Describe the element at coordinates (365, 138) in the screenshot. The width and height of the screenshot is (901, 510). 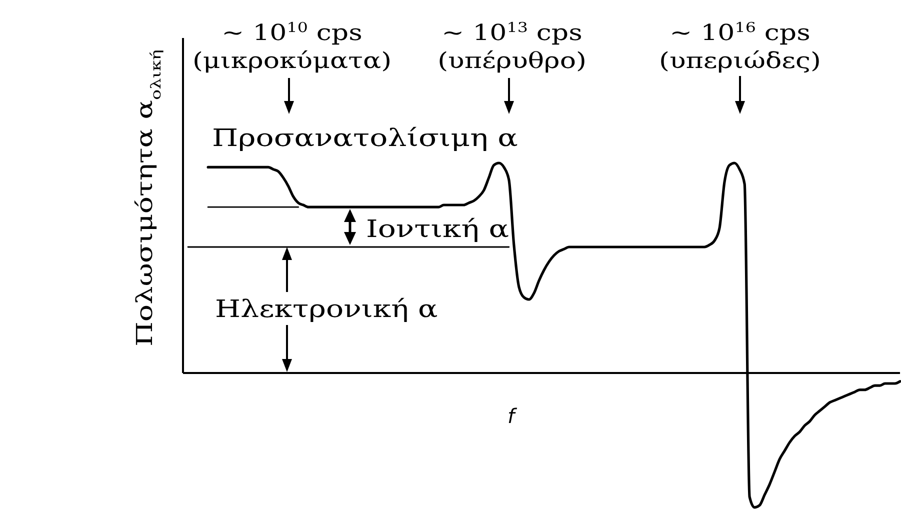
I see `text: Προσανατολίσιμη α` at that location.